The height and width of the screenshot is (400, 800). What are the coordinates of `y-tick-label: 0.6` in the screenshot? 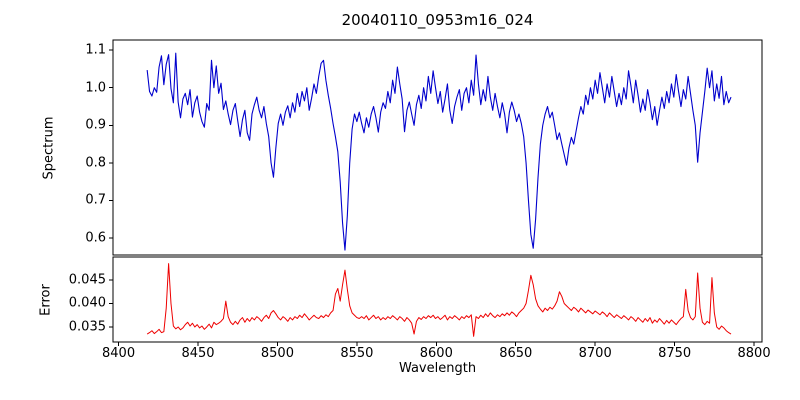 It's located at (95, 238).